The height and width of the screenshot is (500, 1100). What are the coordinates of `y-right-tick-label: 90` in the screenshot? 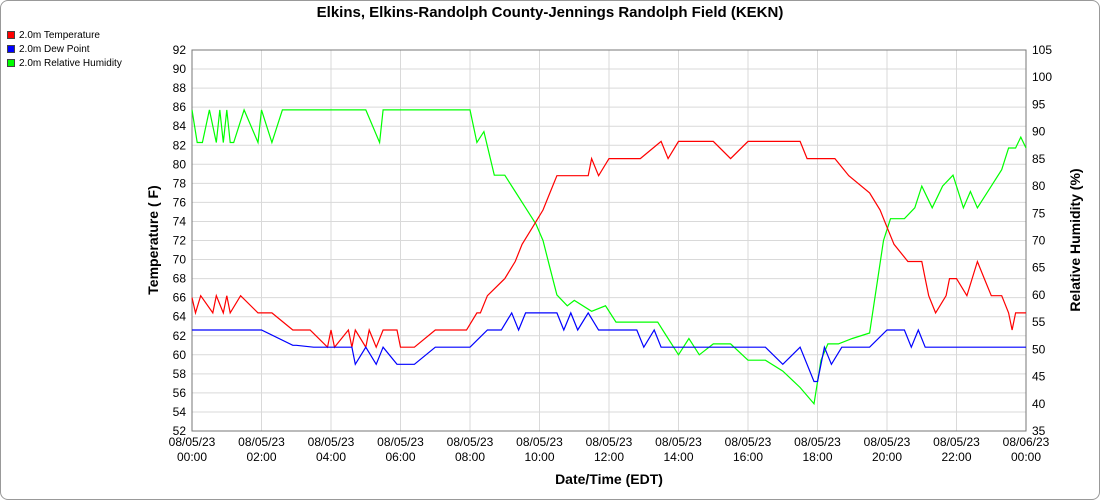 It's located at (1039, 132).